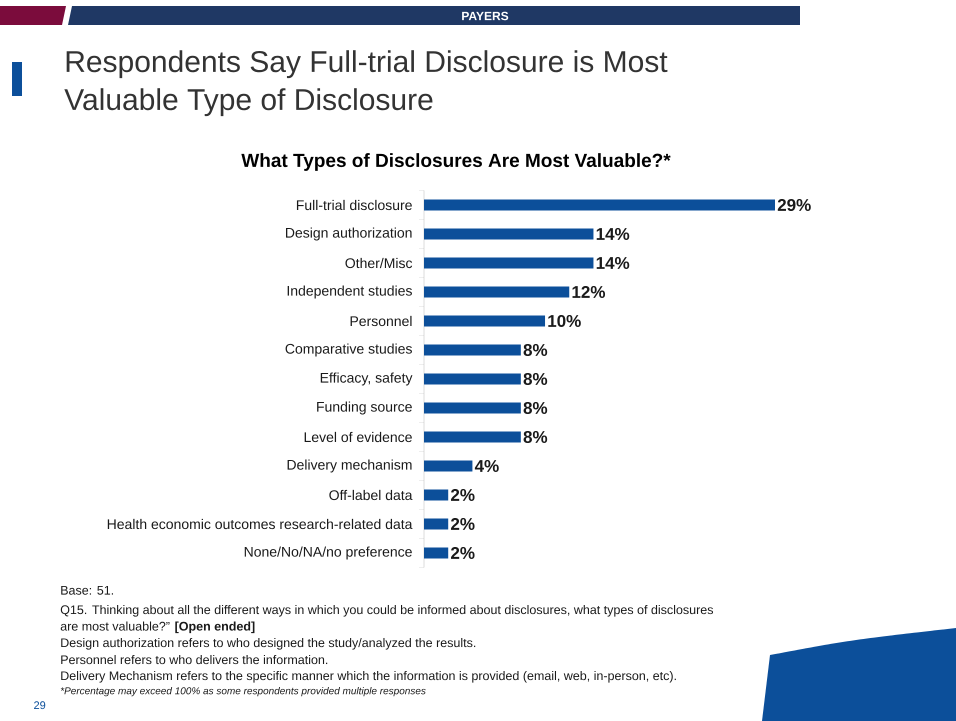 This screenshot has height=721, width=956. What do you see at coordinates (387, 619) in the screenshot?
I see `text: Q15. Thinking about all the different ways in which you could be informed about disclosures, what types of disclosures are most valuable?” [Open ended]` at bounding box center [387, 619].